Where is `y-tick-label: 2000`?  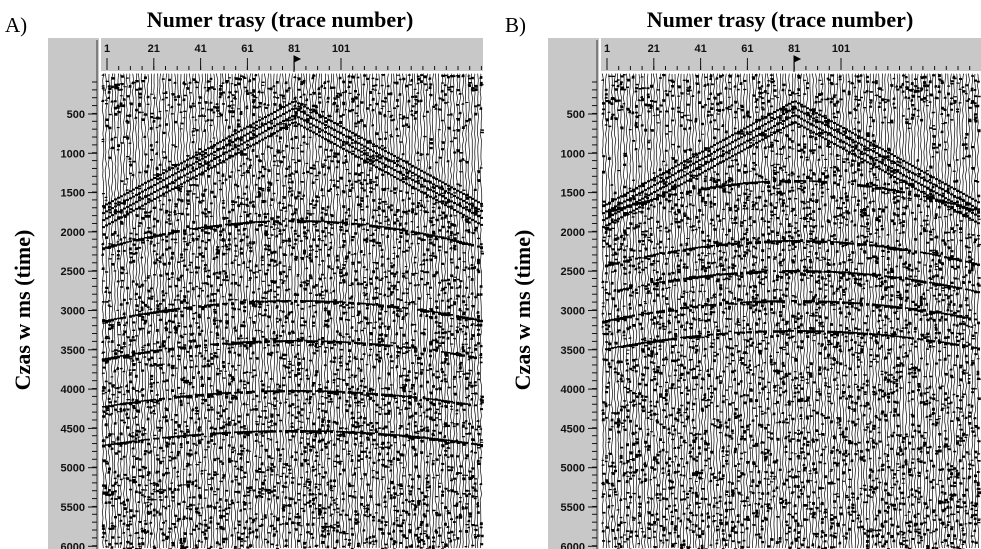
y-tick-label: 2000 is located at coordinates (573, 233).